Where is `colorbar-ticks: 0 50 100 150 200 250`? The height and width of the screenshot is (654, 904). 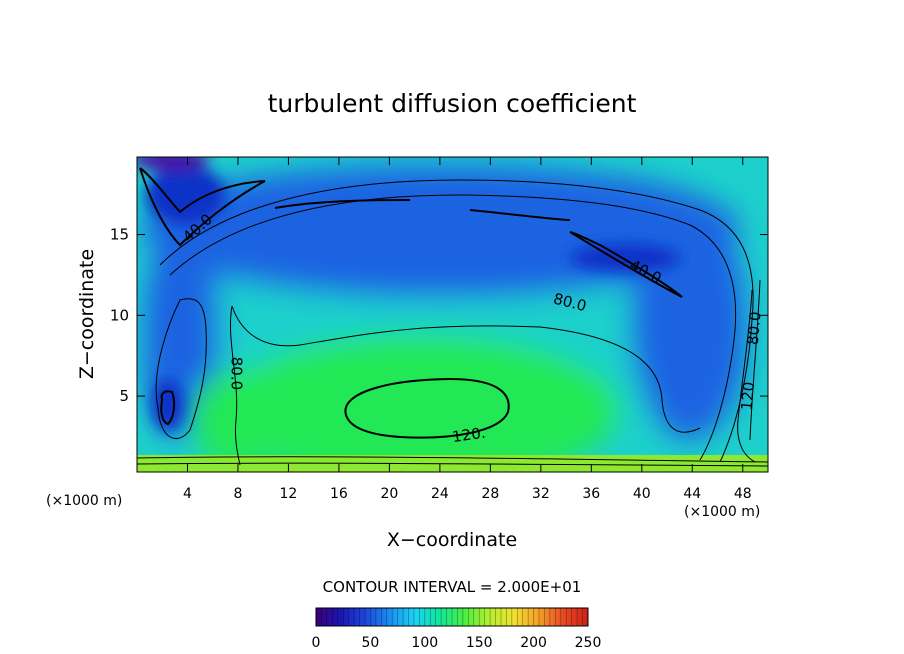 colorbar-ticks: 0 50 100 150 200 250 is located at coordinates (457, 643).